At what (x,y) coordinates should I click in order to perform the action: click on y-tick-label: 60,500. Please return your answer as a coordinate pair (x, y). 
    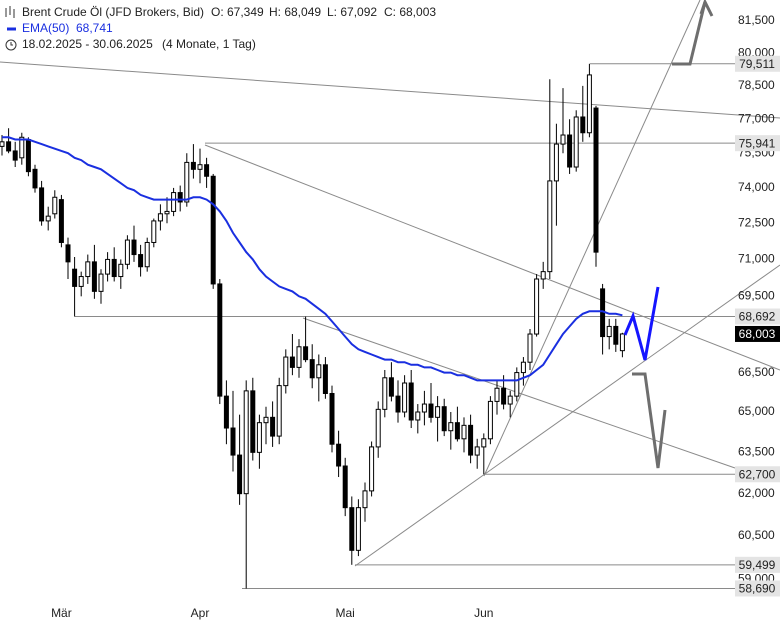
    Looking at the image, I should click on (756, 535).